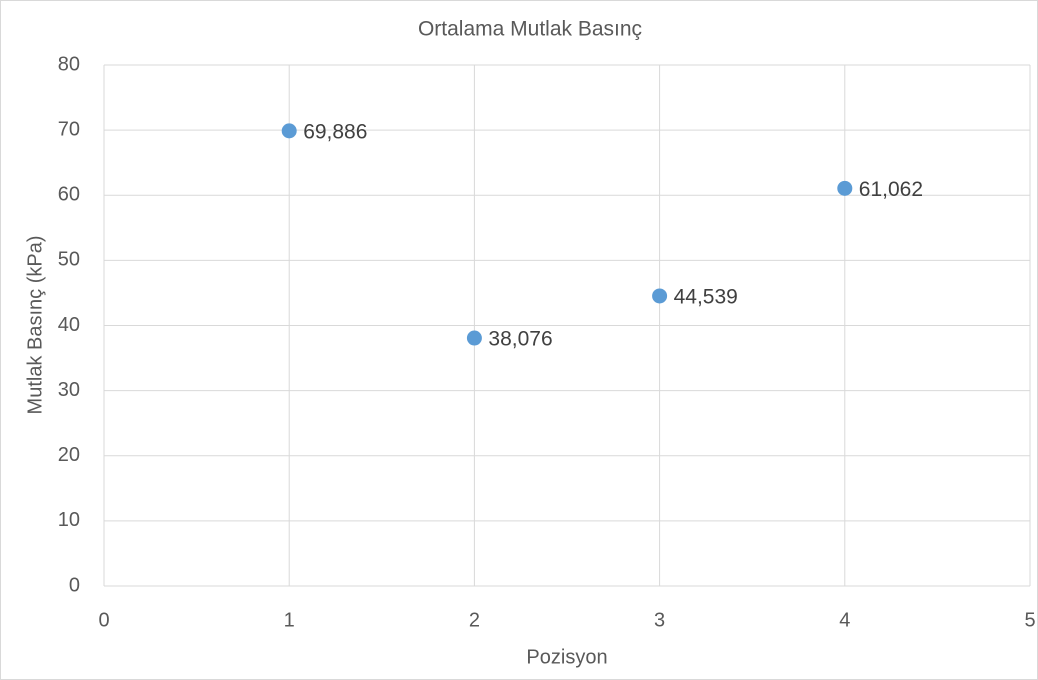 This screenshot has width=1038, height=680. Describe the element at coordinates (103, 620) in the screenshot. I see `x-tick-label: 0` at that location.